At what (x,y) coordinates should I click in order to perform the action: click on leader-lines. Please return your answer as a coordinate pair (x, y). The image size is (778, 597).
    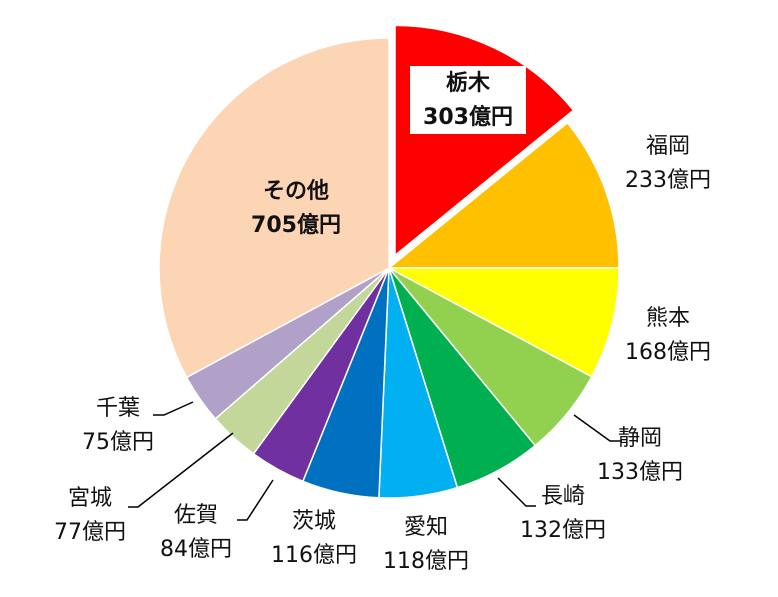
    Looking at the image, I should click on (375, 461).